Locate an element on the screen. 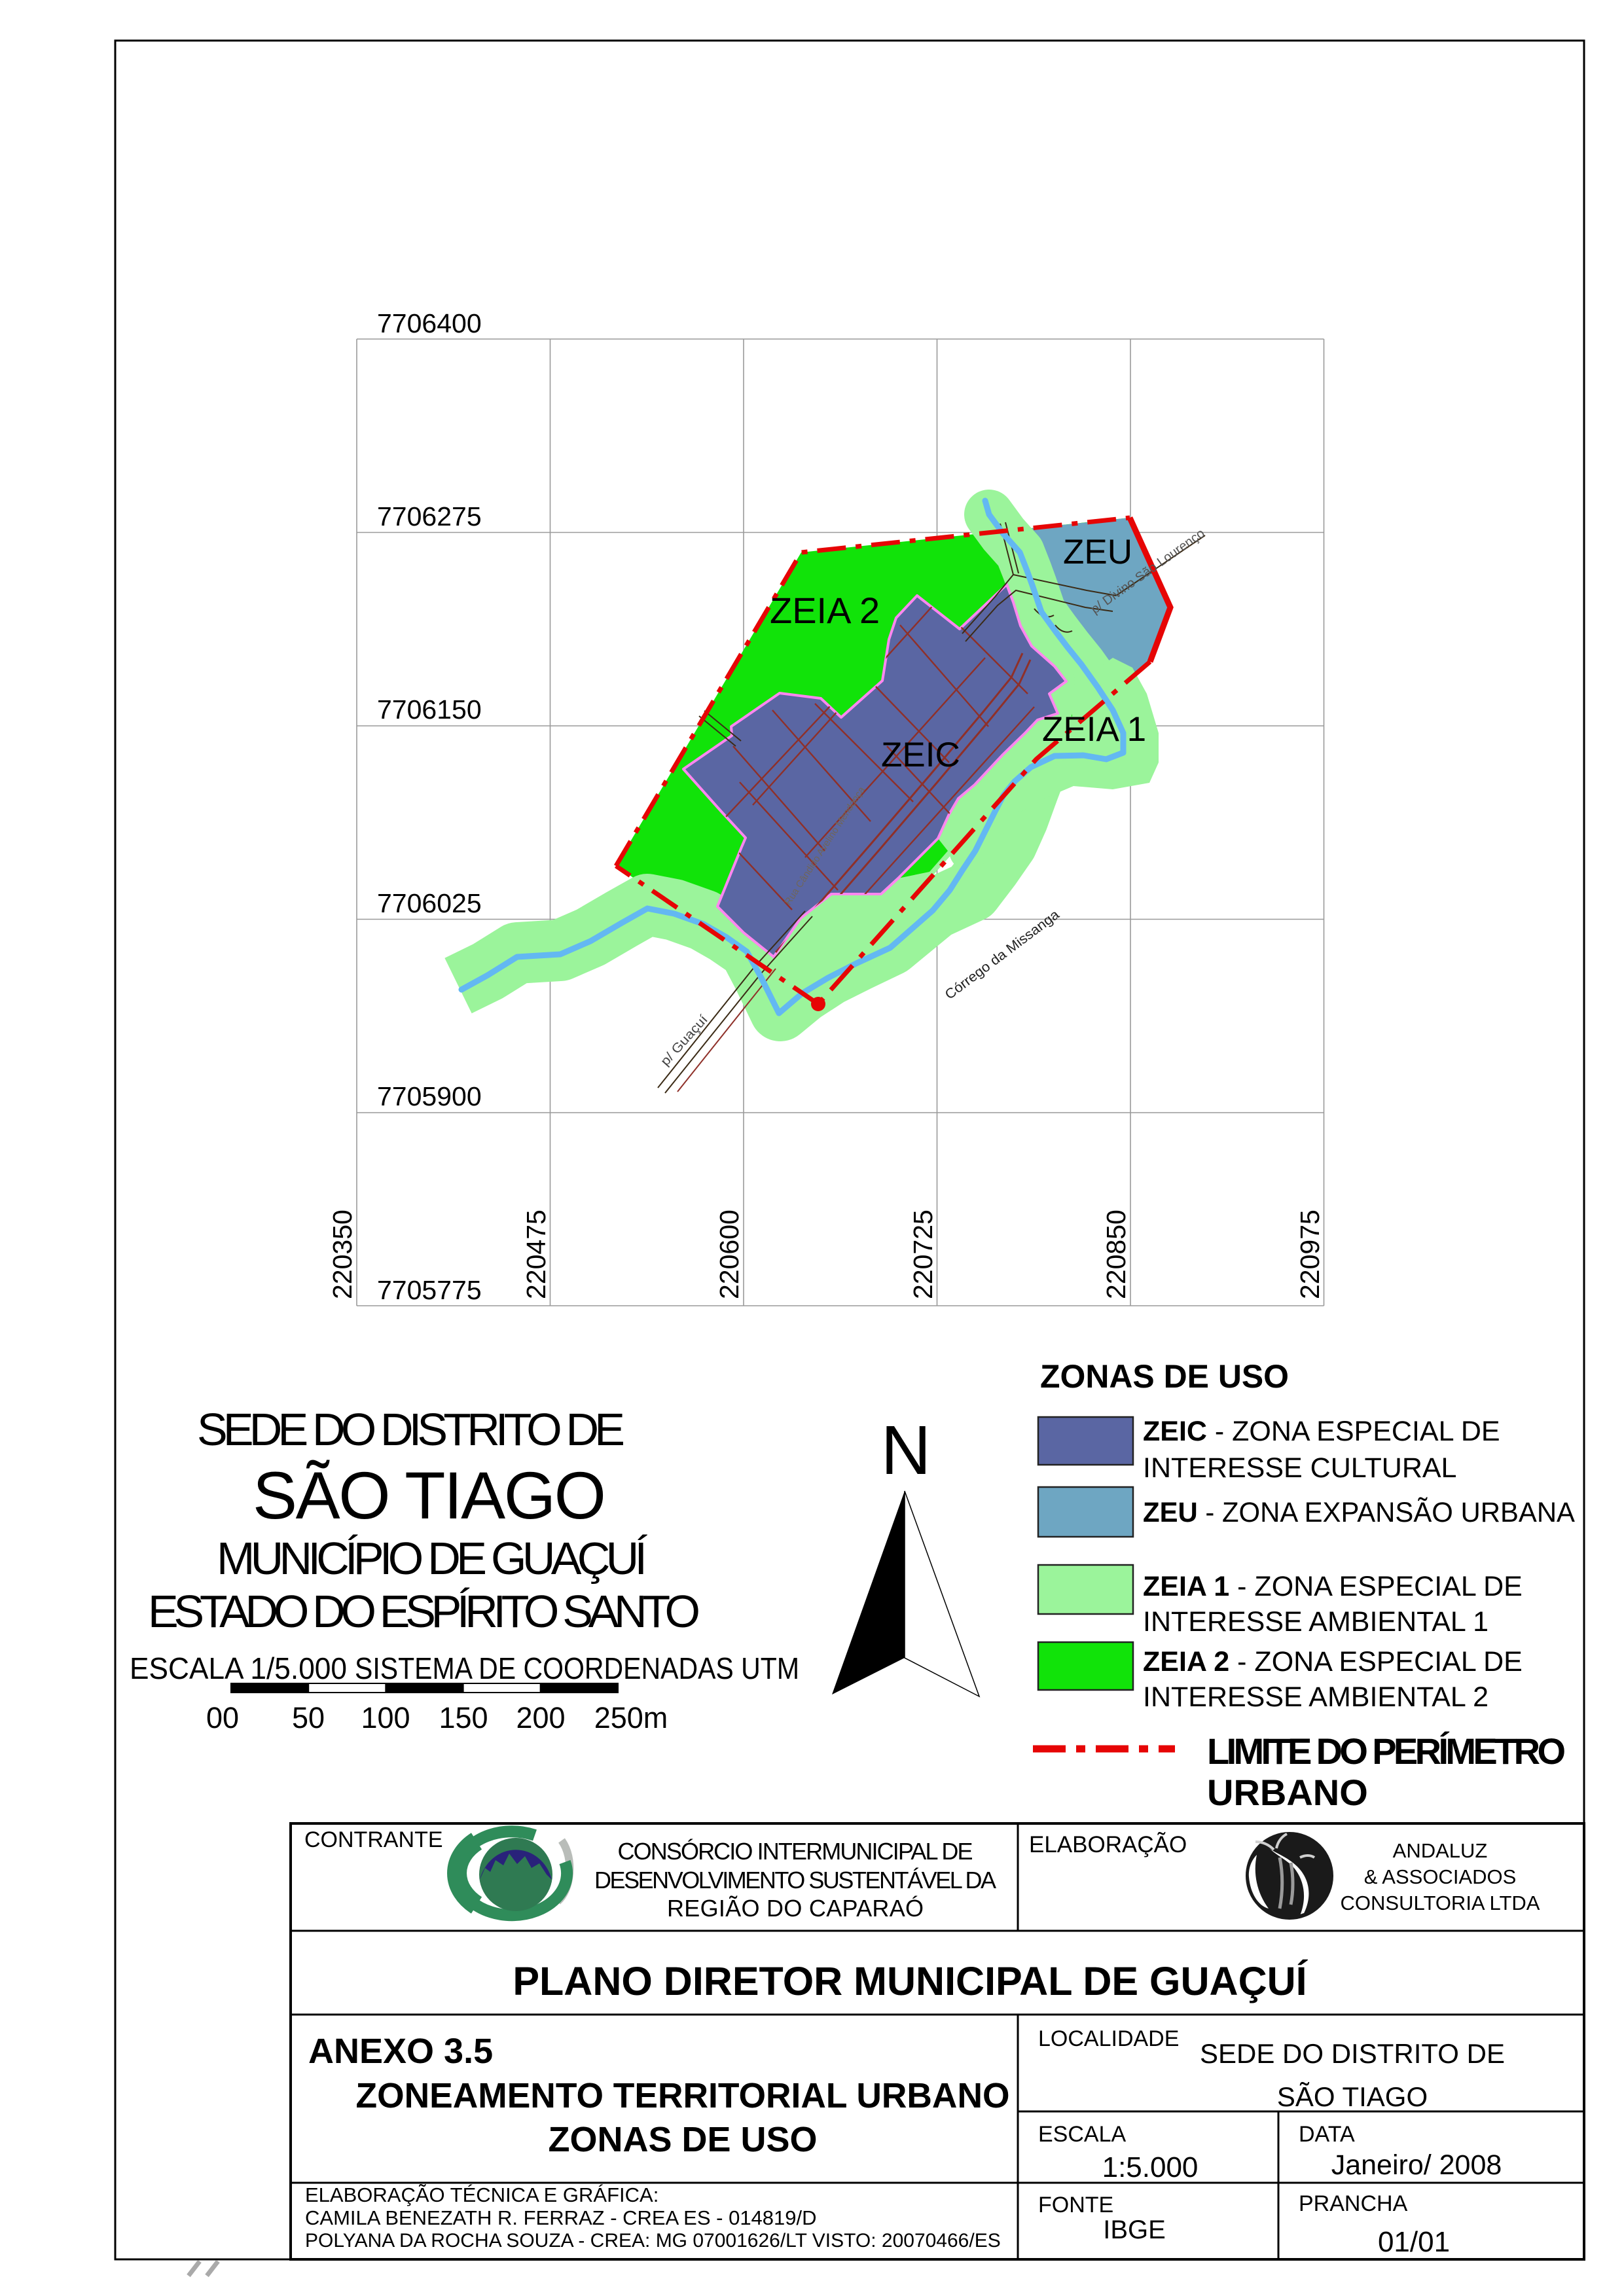 This screenshot has height=2296, width=1624. svg-text: 01/01 is located at coordinates (1414, 2242).